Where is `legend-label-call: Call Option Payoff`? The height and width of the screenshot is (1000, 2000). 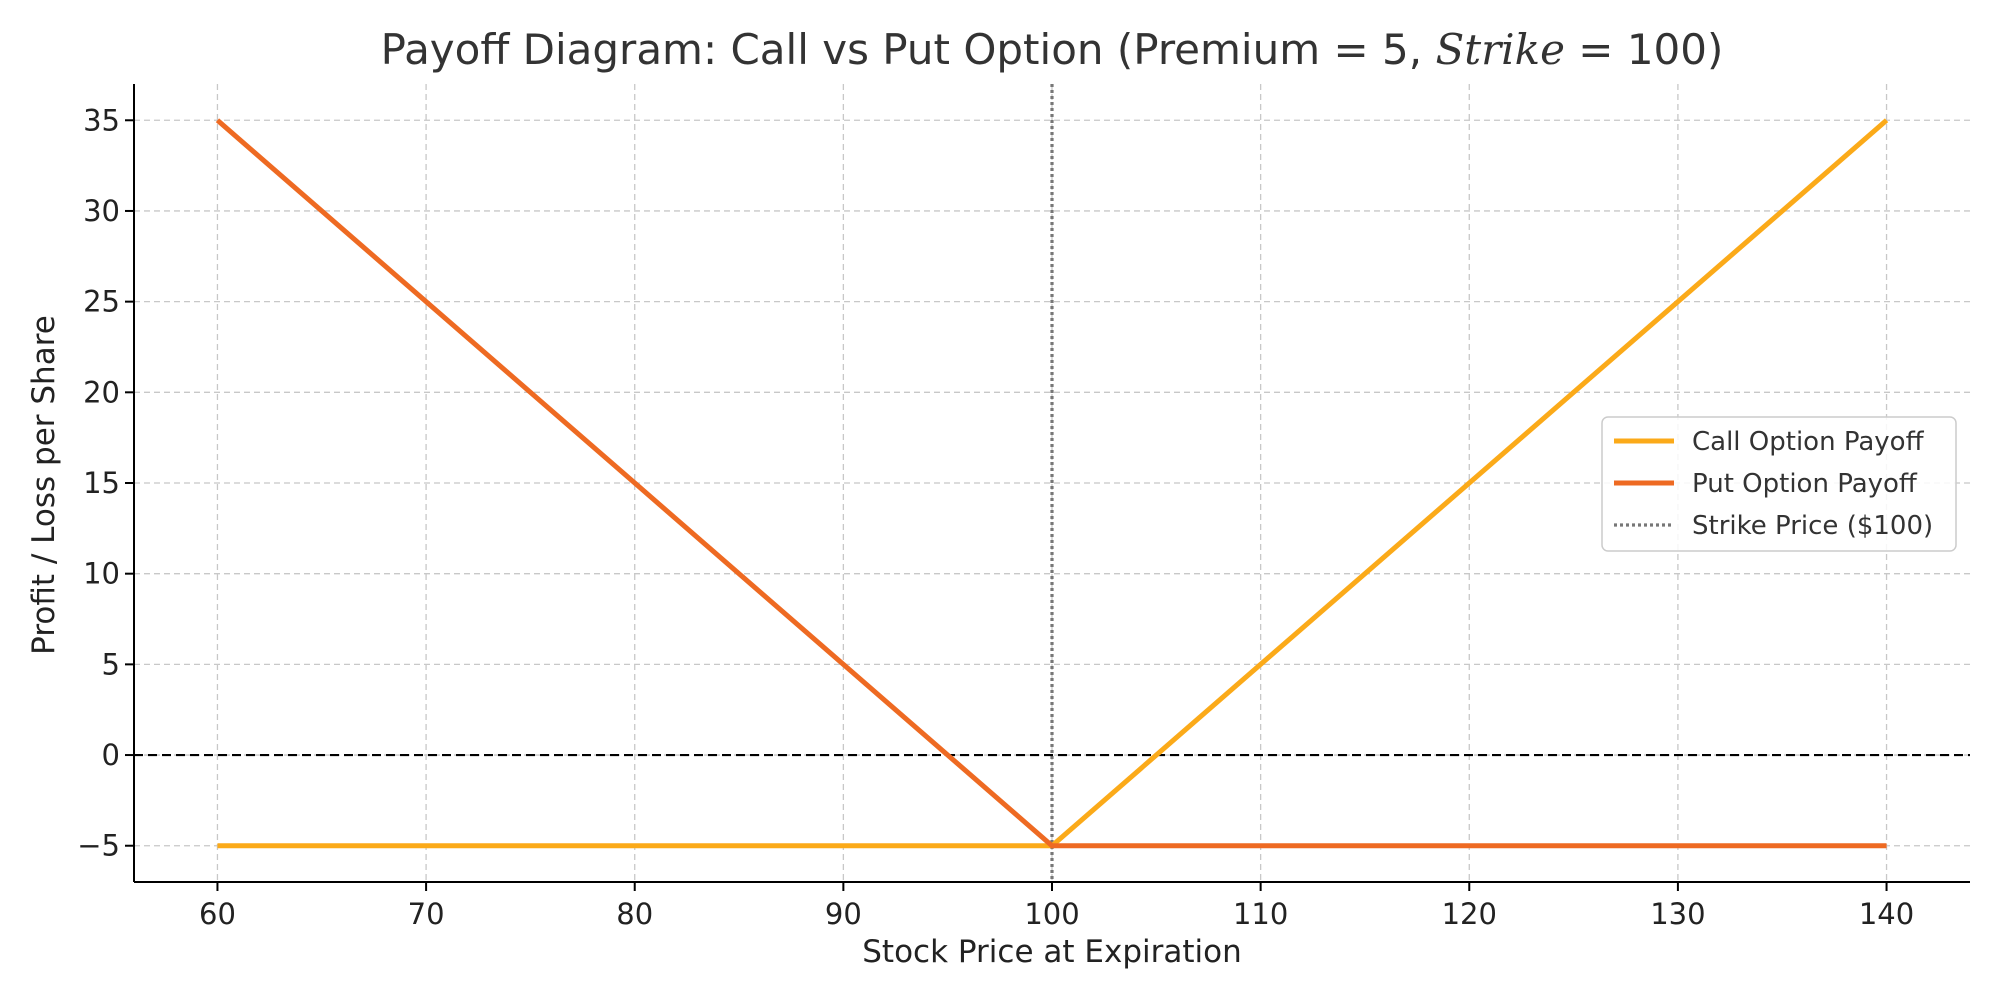
legend-label-call: Call Option Payoff is located at coordinates (1808, 442).